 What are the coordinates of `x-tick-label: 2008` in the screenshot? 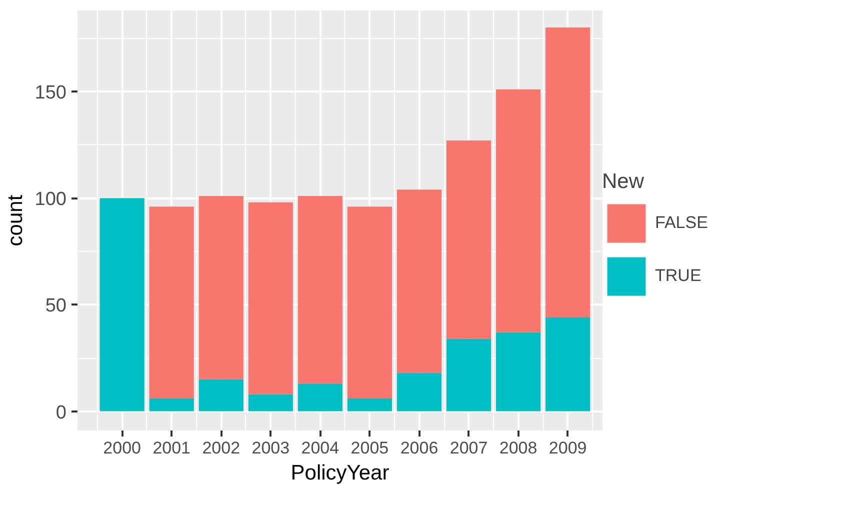 It's located at (518, 448).